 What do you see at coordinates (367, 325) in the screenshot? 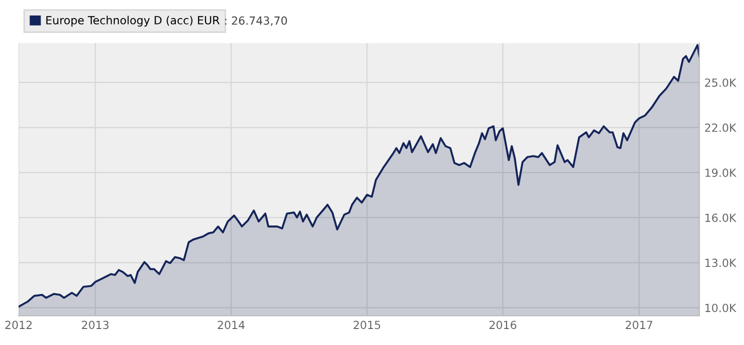
I see `x-tick-label: 2015` at bounding box center [367, 325].